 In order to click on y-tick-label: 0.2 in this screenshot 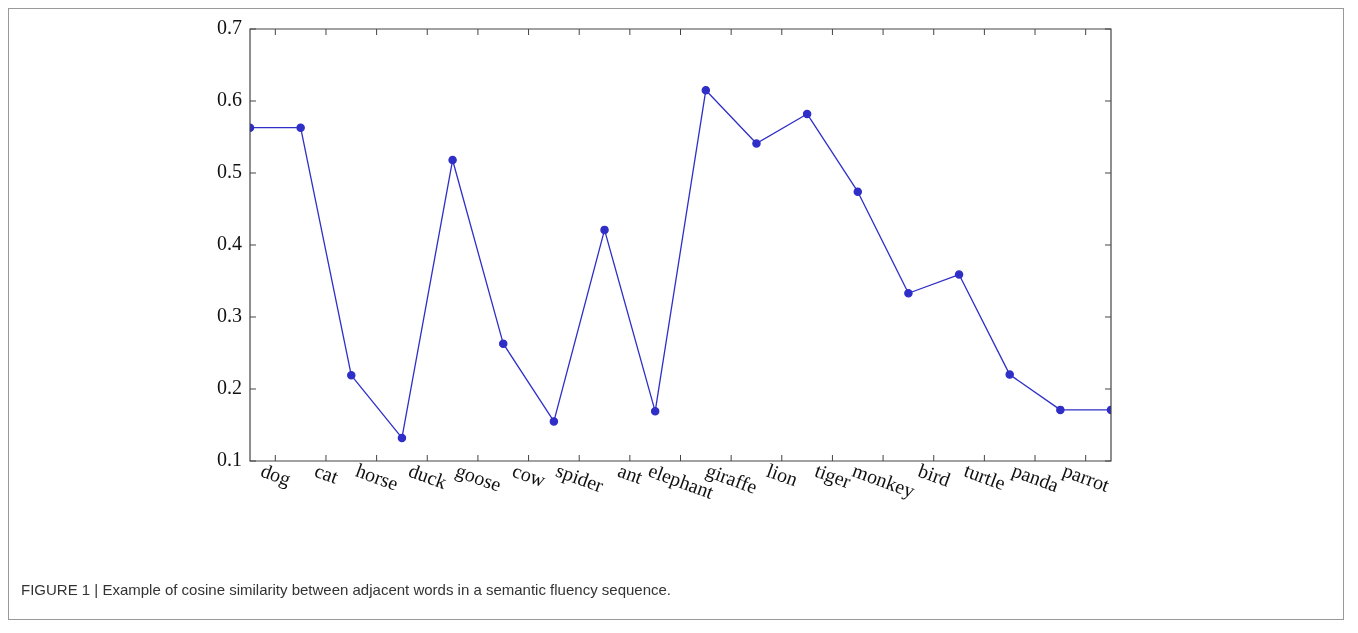, I will do `click(229, 387)`.